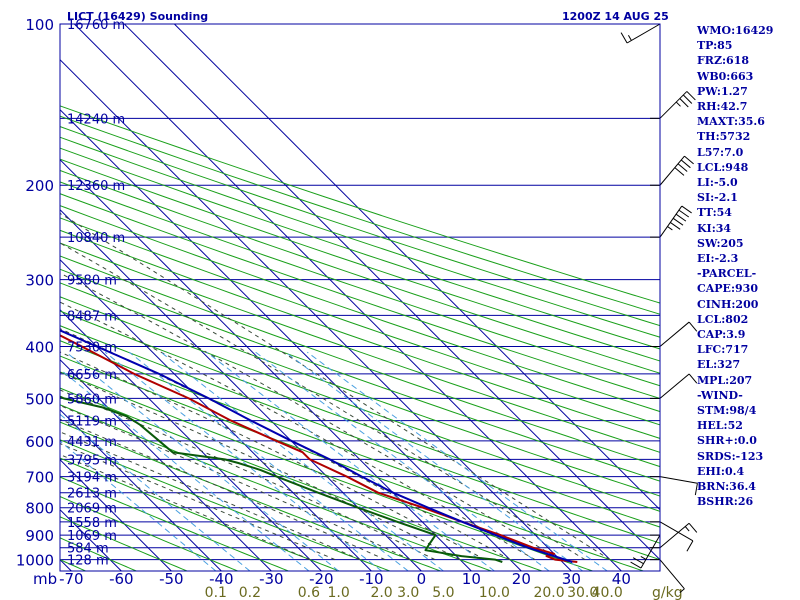 This screenshot has height=600, width=800. What do you see at coordinates (615, 16) in the screenshot?
I see `sounding-time: 1200Z 14 AUG 25` at bounding box center [615, 16].